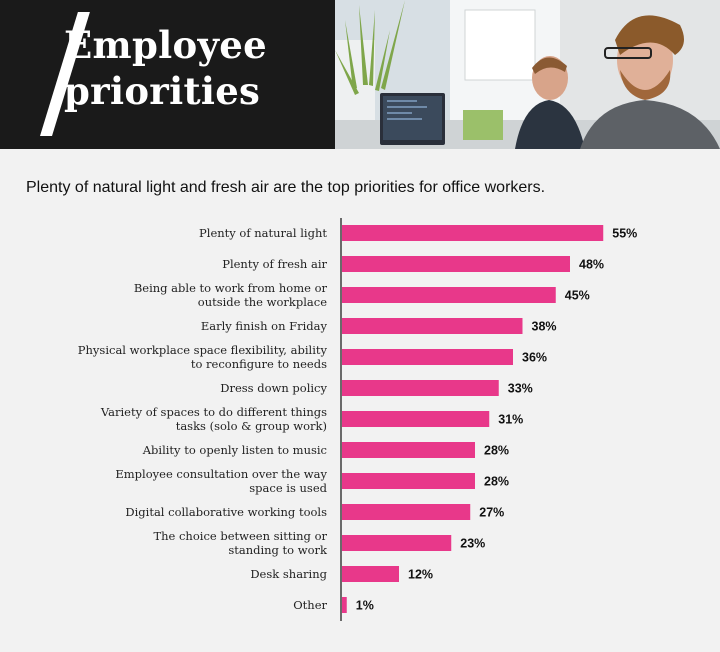 Image resolution: width=720 pixels, height=652 pixels. I want to click on category-label-3: Early finish on Friday, so click(264, 326).